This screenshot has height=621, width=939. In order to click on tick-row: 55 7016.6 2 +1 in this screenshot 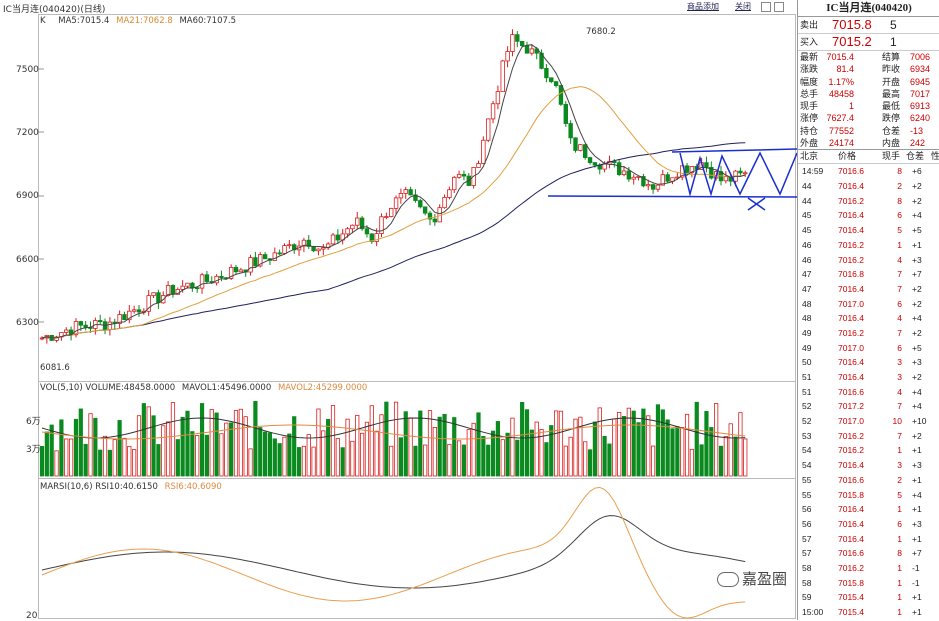, I will do `click(868, 480)`.